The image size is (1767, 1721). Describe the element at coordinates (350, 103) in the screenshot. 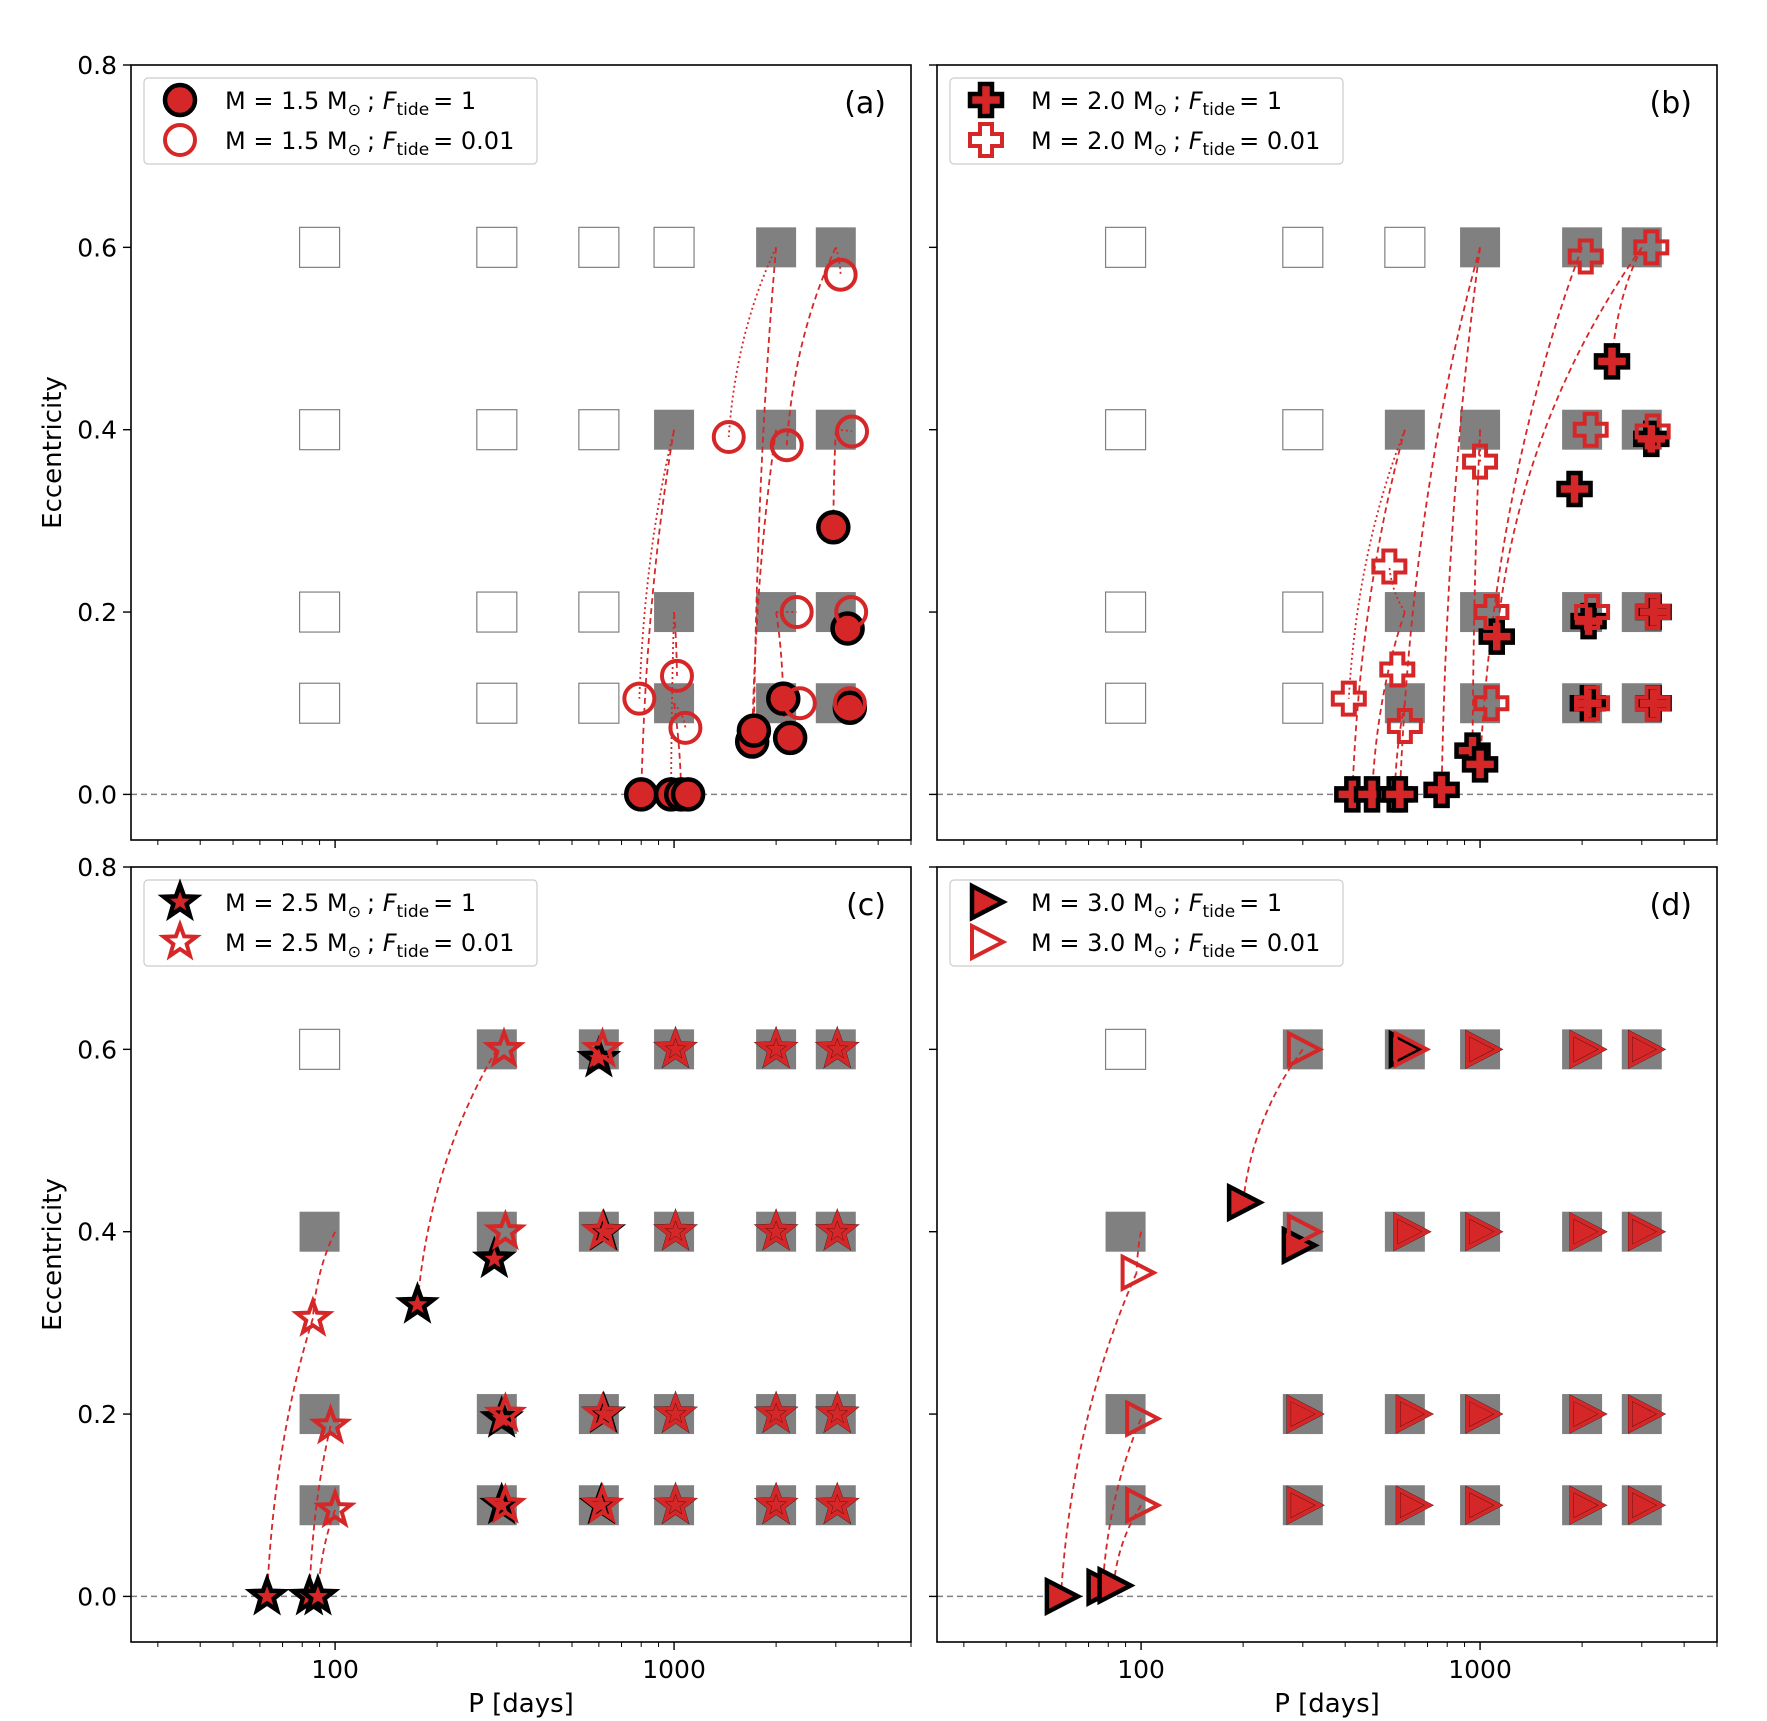

I see `legend-label: M = 1.5 M⊙; Ftide = 1` at that location.